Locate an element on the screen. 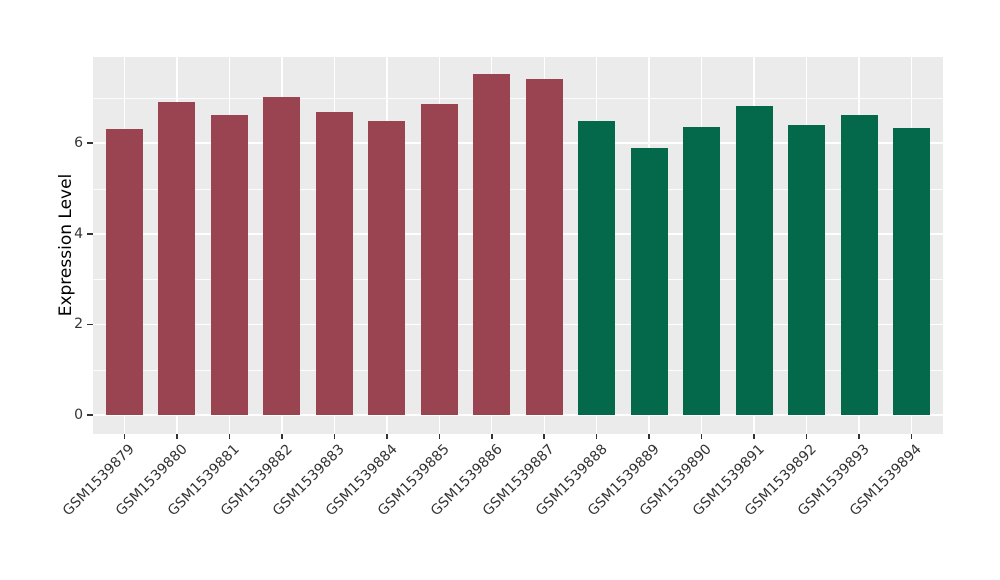 This screenshot has height=580, width=1000. bar-GSM1539885 is located at coordinates (439, 259).